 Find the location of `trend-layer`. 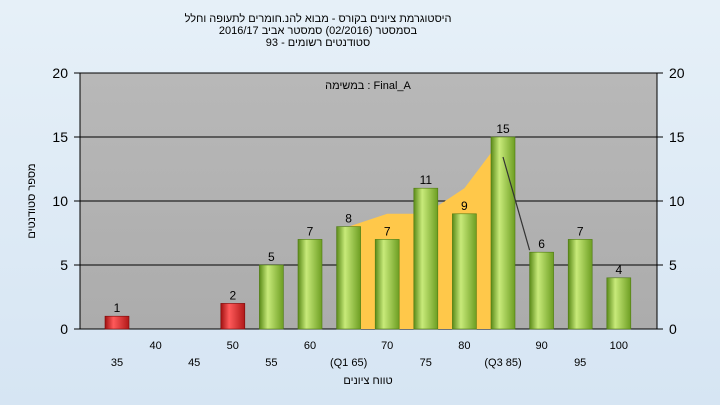

trend-layer is located at coordinates (516, 203).